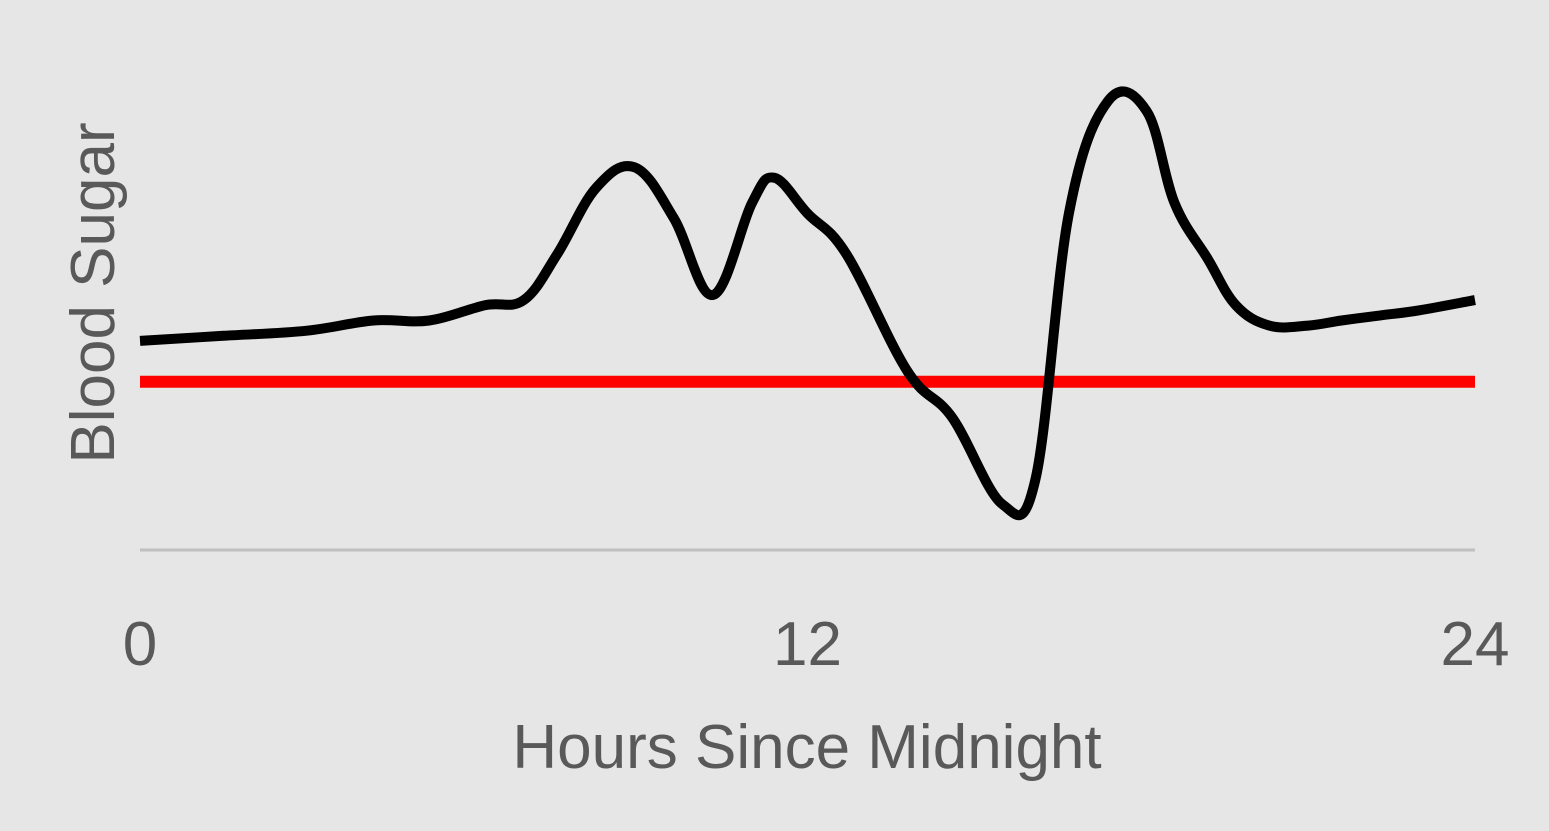  I want to click on x-tick-labels: 0 12 24, so click(816, 644).